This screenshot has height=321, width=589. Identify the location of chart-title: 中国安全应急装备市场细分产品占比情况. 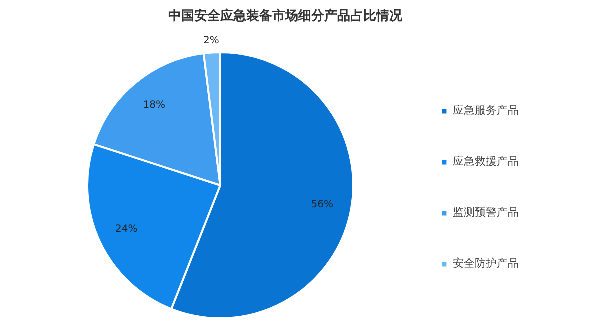
(286, 16).